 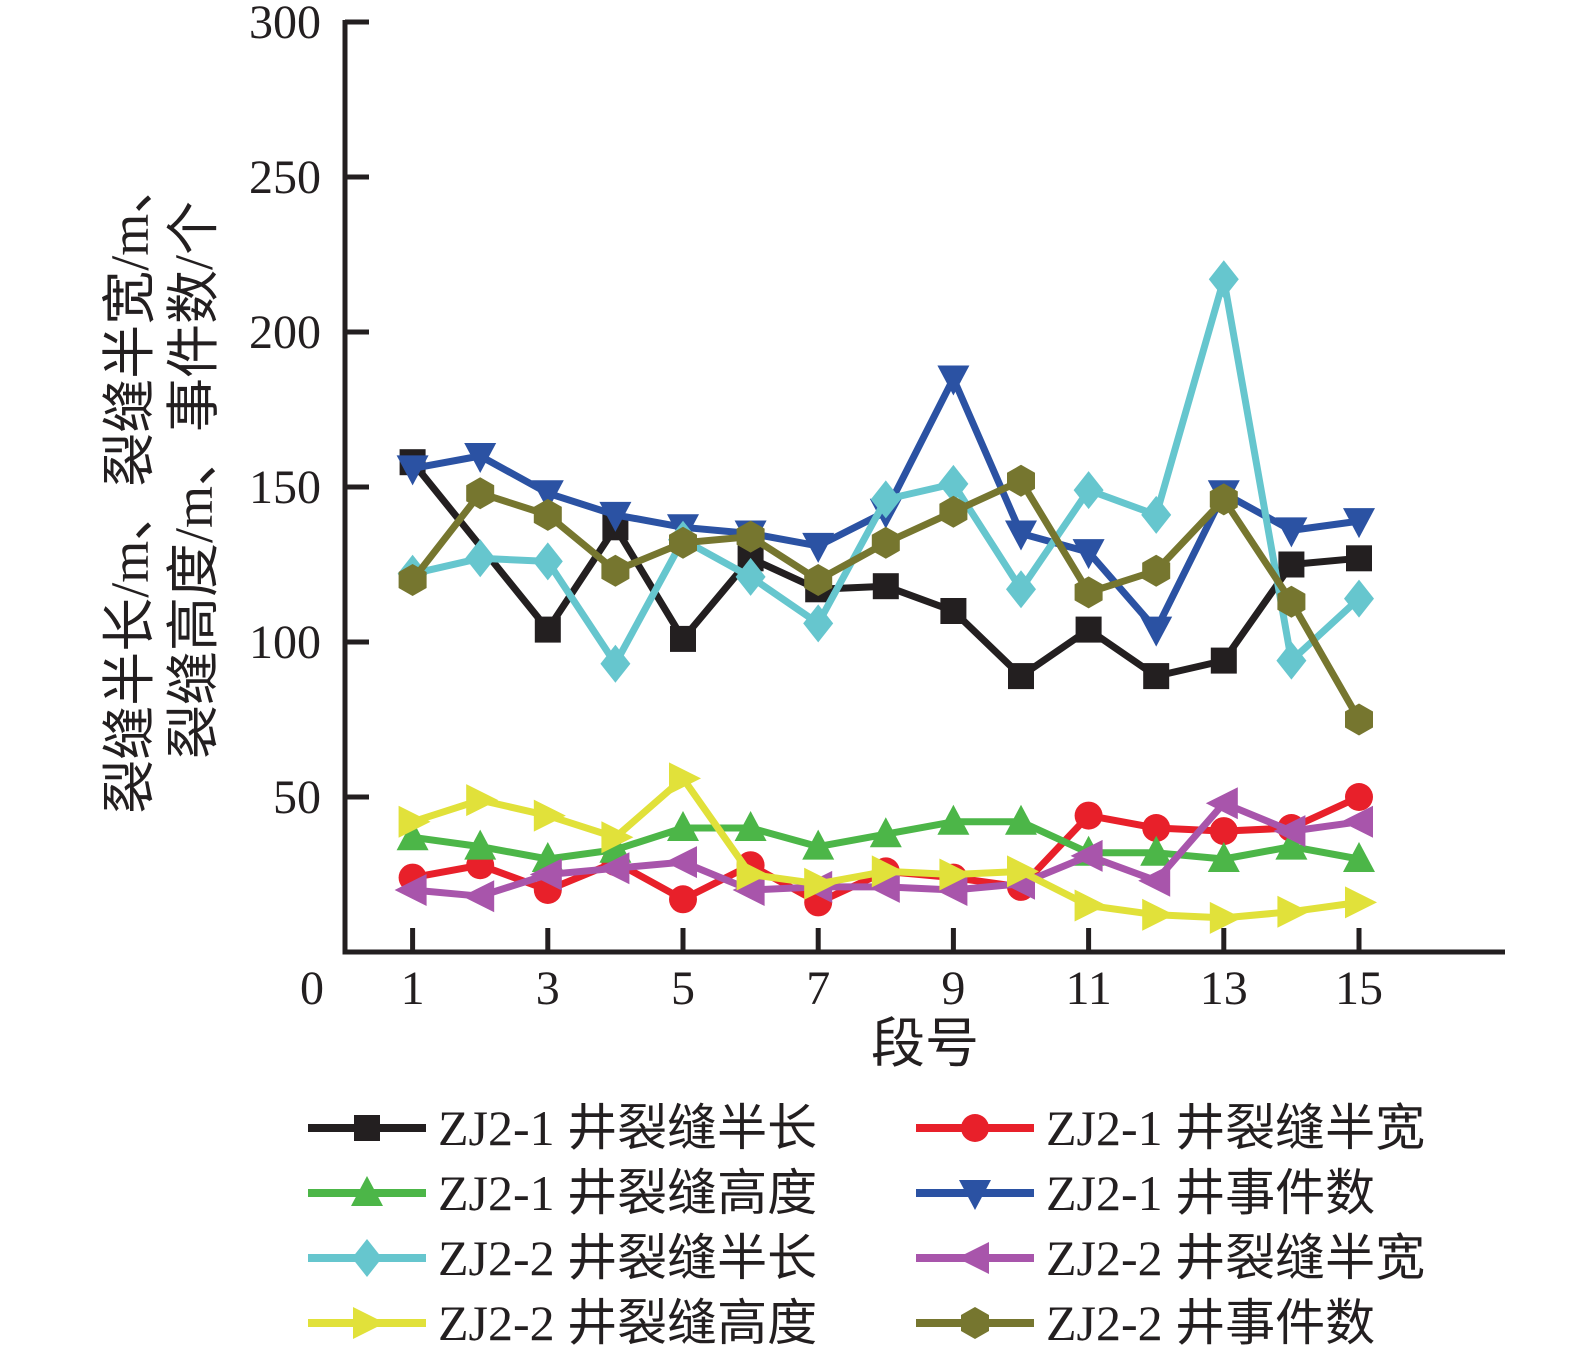 I want to click on series-6-marker-x7, so click(x=820, y=883).